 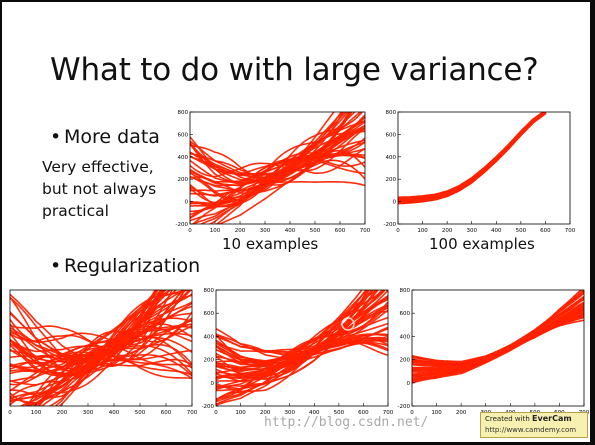 What do you see at coordinates (132, 266) in the screenshot?
I see `bullet-label: Regularization` at bounding box center [132, 266].